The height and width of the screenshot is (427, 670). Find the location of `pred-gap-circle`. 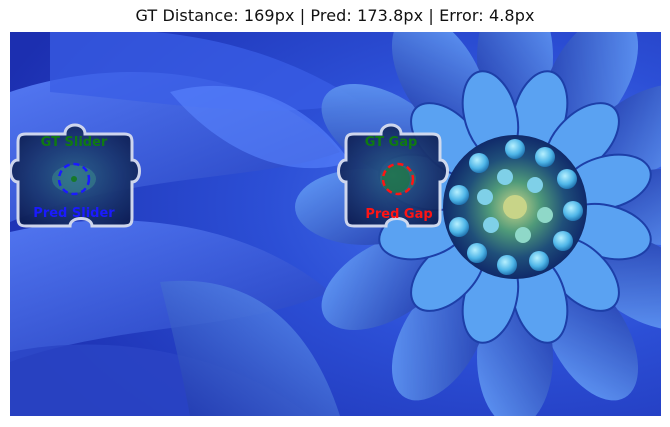

pred-gap-circle is located at coordinates (398, 179).